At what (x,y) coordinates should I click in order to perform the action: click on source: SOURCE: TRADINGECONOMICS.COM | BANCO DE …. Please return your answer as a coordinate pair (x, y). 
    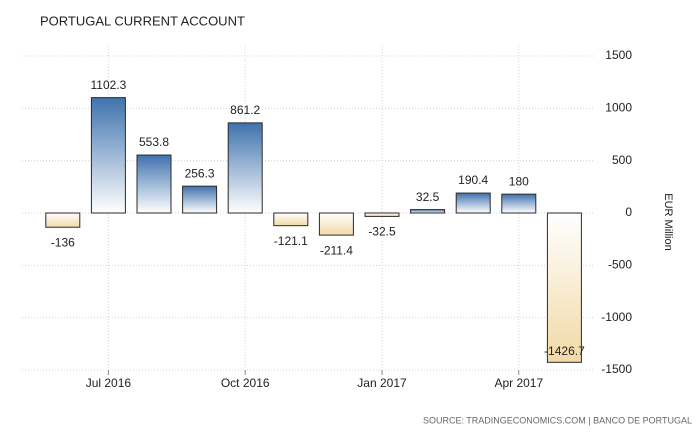
    Looking at the image, I should click on (557, 420).